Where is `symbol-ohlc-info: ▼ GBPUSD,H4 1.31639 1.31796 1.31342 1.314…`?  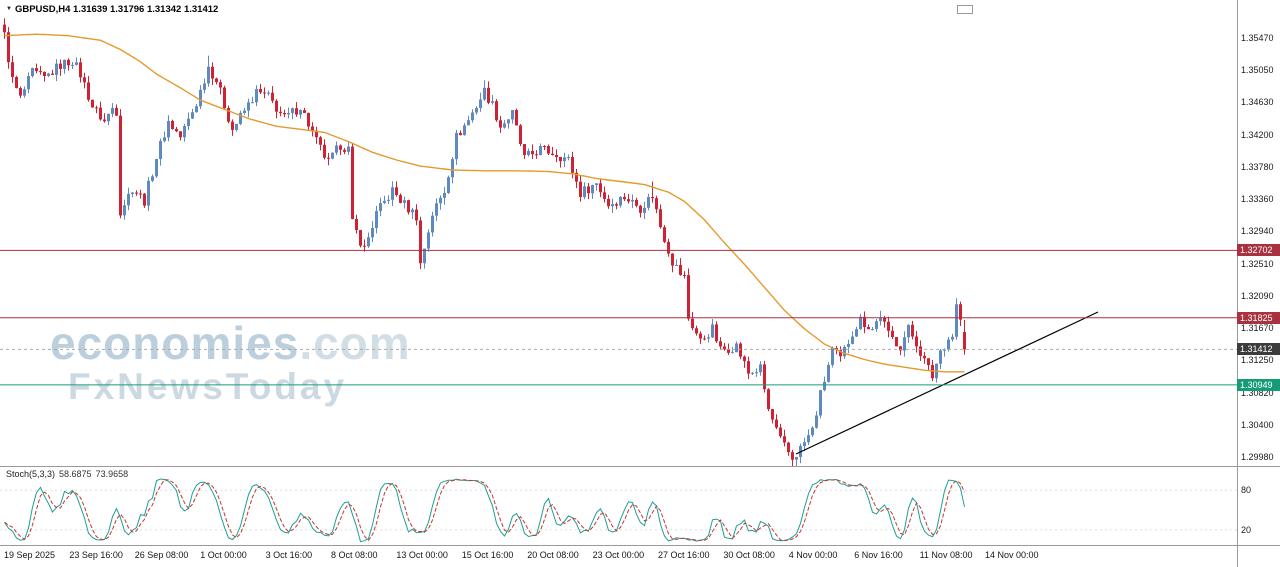 symbol-ohlc-info: ▼ GBPUSD,H4 1.31639 1.31796 1.31342 1.314… is located at coordinates (112, 9).